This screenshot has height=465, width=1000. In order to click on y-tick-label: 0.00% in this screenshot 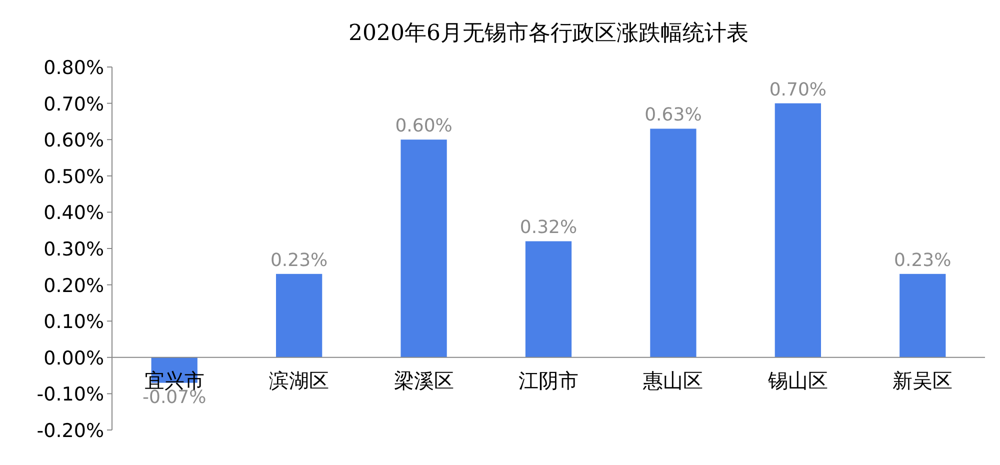, I will do `click(74, 358)`.